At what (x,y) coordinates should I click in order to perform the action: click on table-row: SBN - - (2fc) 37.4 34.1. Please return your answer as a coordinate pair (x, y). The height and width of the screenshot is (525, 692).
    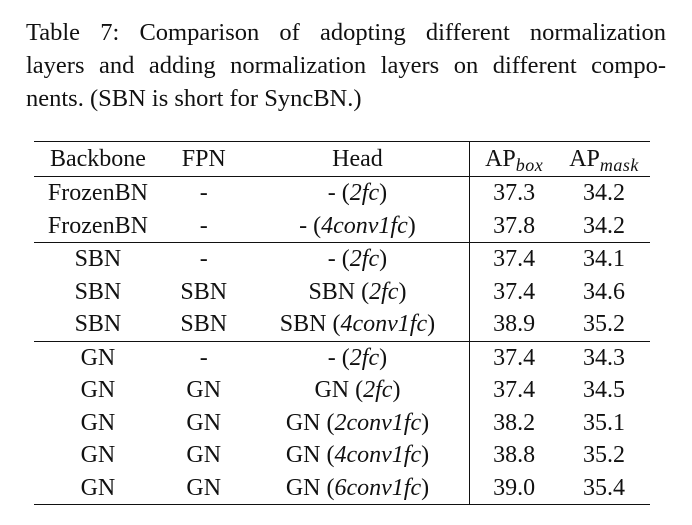
    Looking at the image, I should click on (342, 259).